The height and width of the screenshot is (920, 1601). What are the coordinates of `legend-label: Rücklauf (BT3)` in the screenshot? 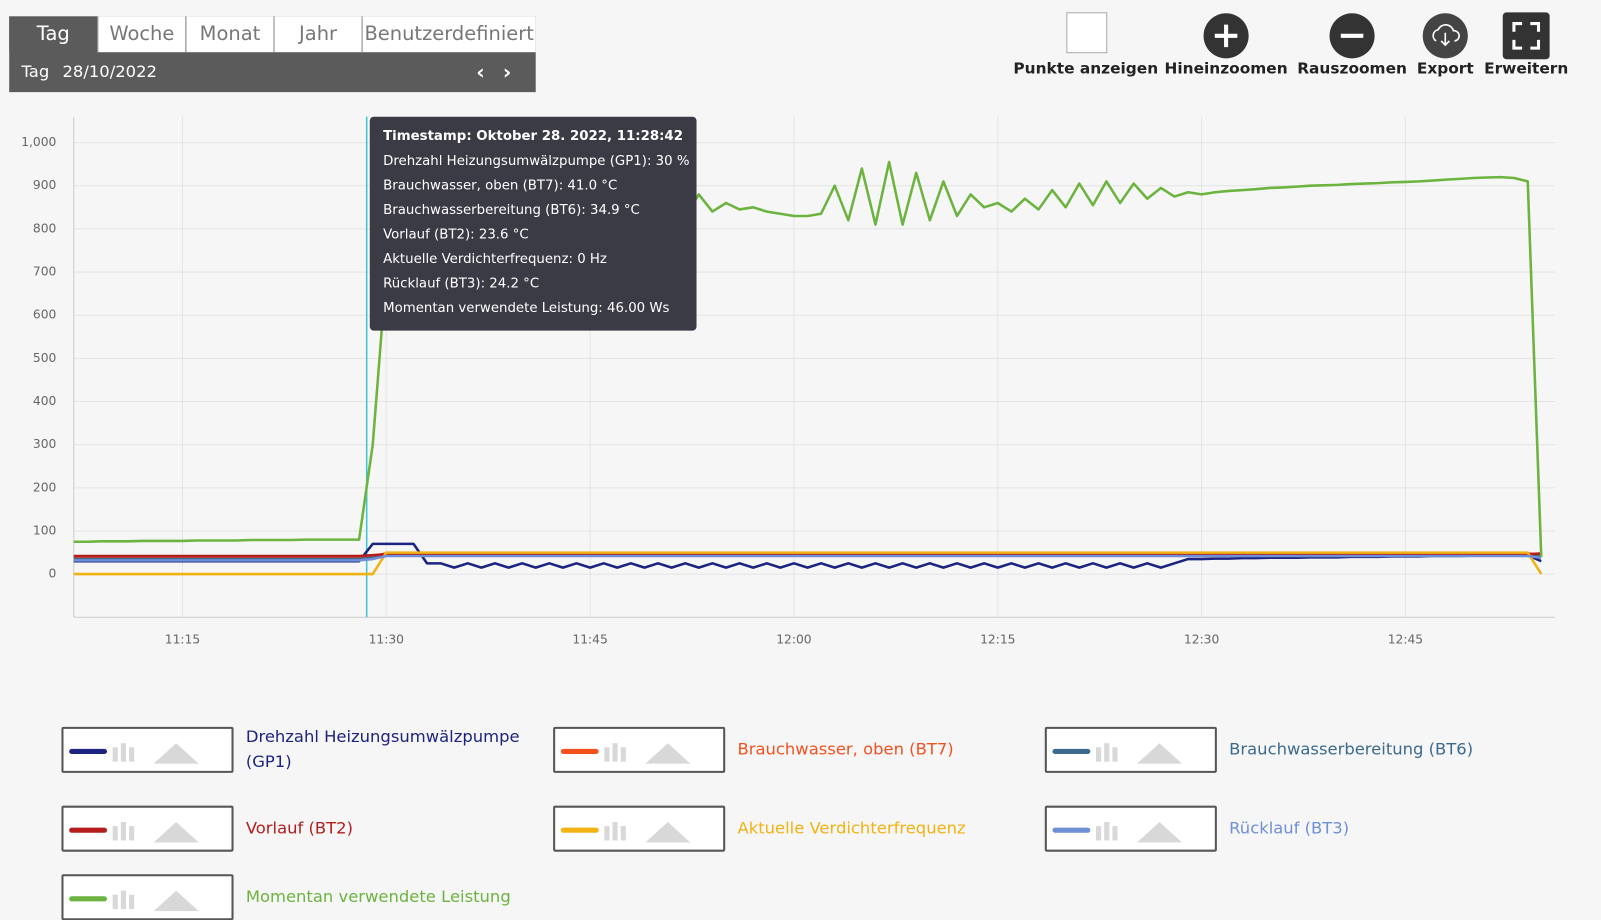 It's located at (1289, 827).